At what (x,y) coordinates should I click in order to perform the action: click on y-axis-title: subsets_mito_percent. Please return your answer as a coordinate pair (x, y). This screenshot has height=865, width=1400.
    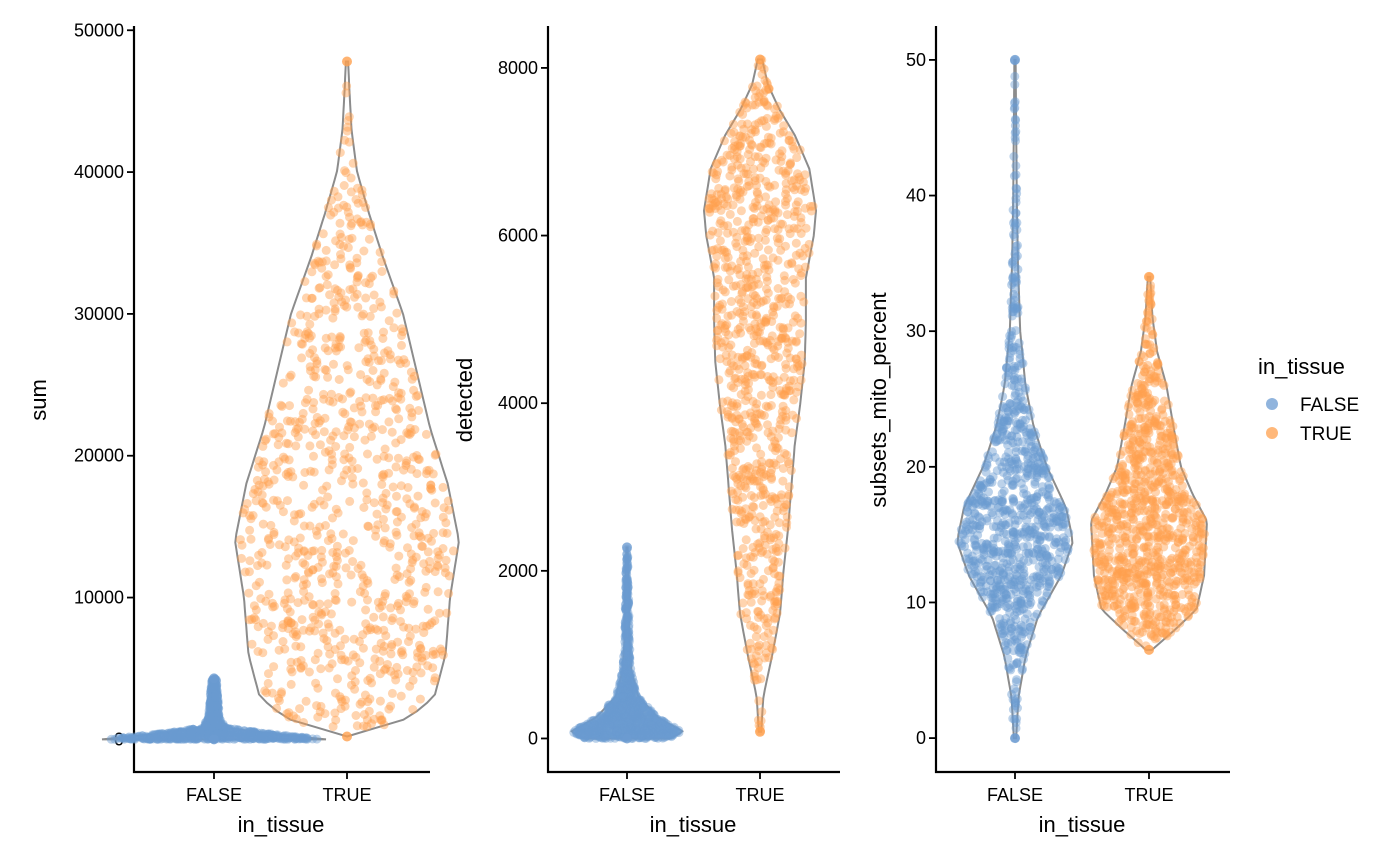
    Looking at the image, I should click on (878, 399).